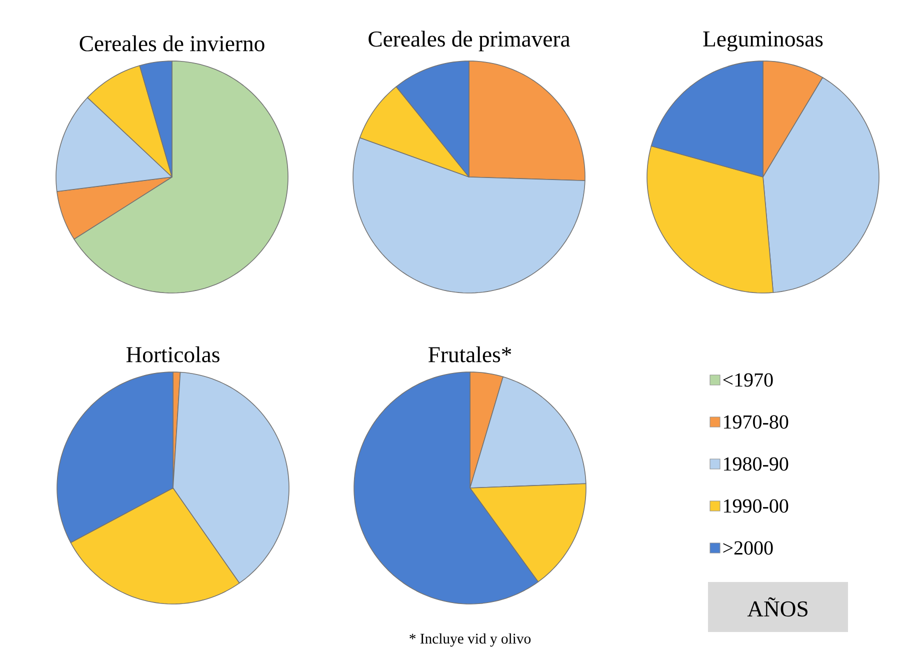  Describe the element at coordinates (469, 41) in the screenshot. I see `chart-title: Cereales de primavera` at that location.